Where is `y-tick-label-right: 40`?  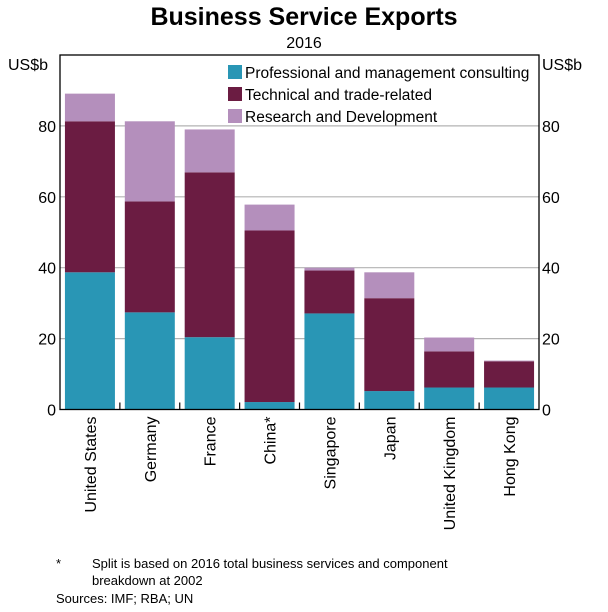 y-tick-label-right: 40 is located at coordinates (551, 269).